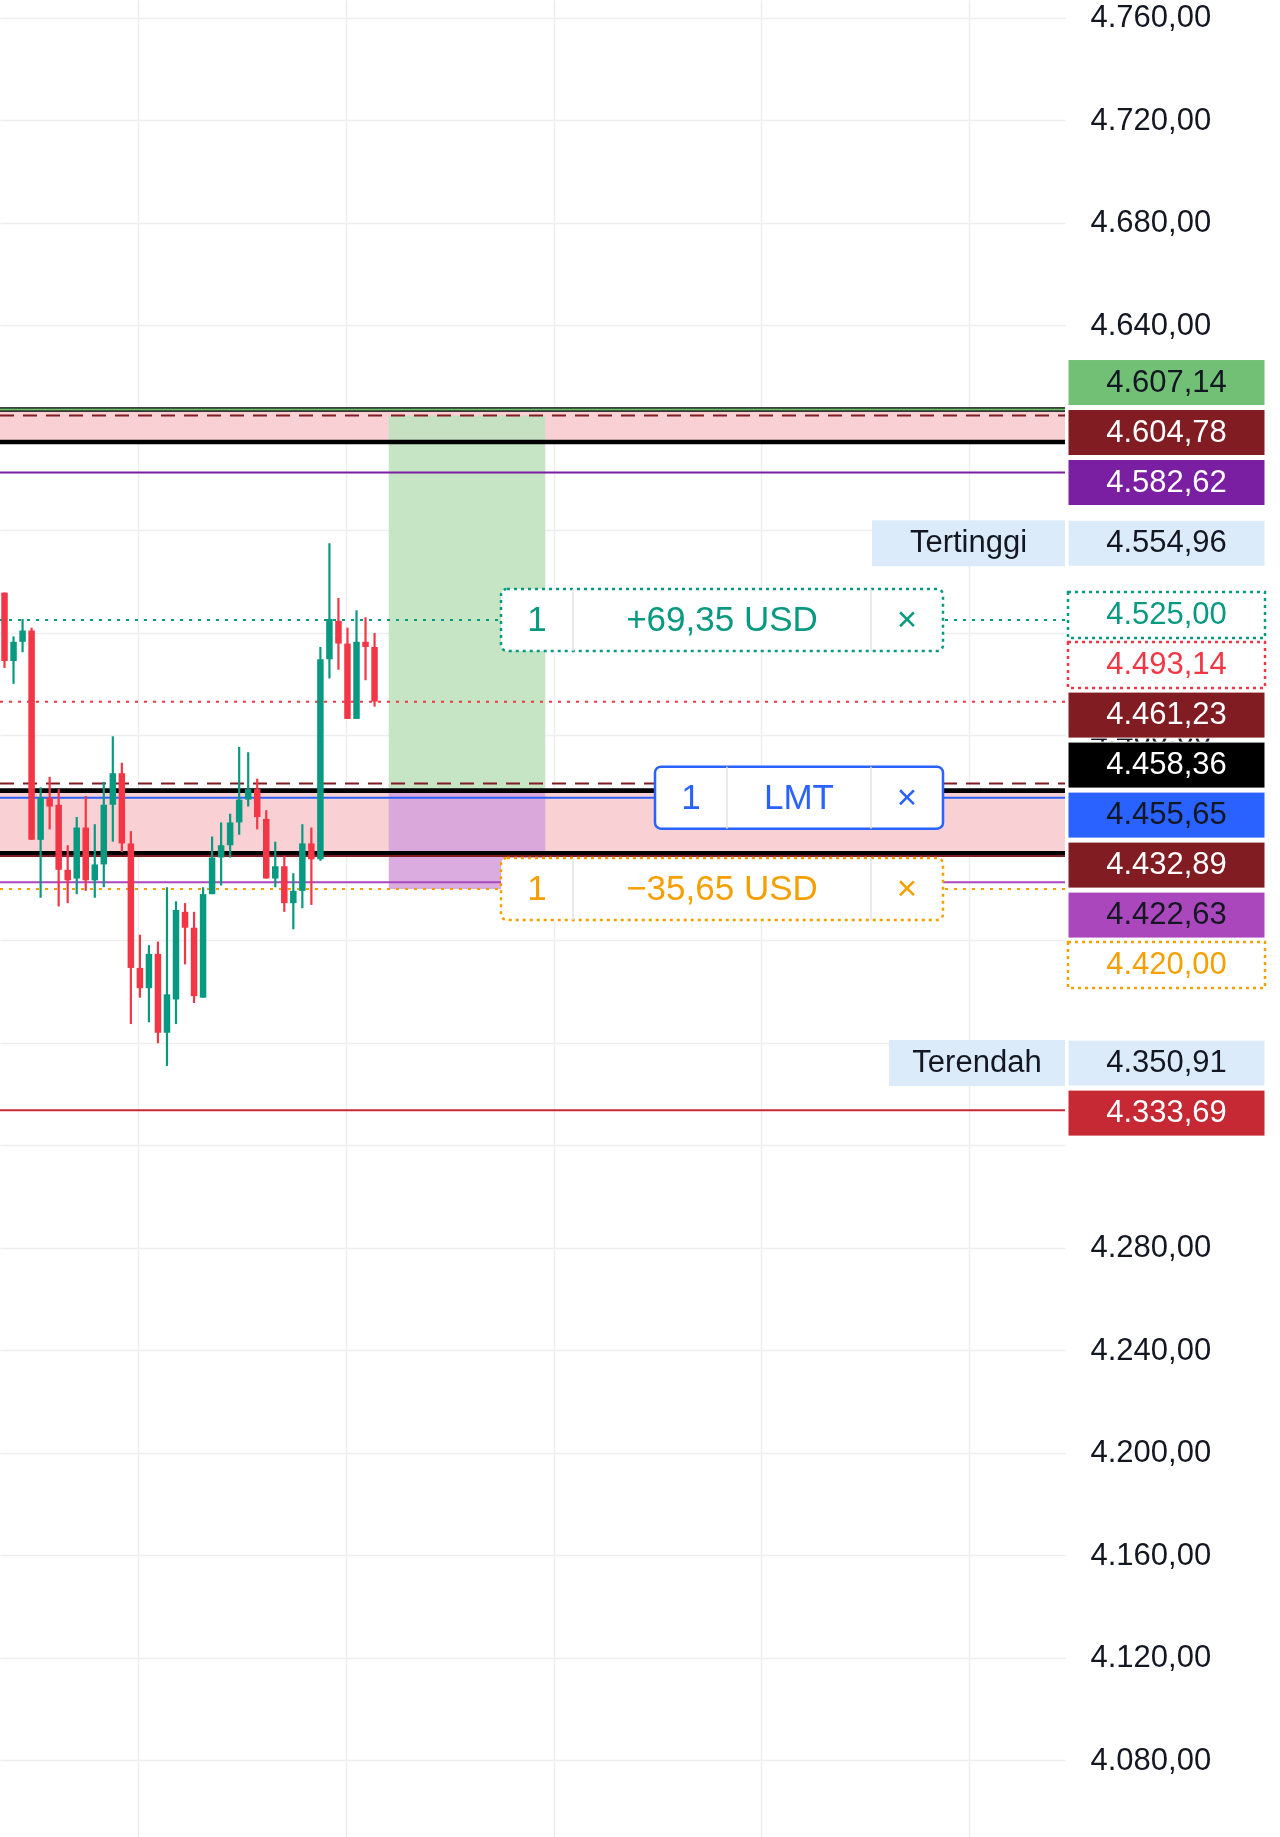 The width and height of the screenshot is (1280, 1837). Describe the element at coordinates (1166, 964) in the screenshot. I see `ref-line-label: 4.420,00` at that location.